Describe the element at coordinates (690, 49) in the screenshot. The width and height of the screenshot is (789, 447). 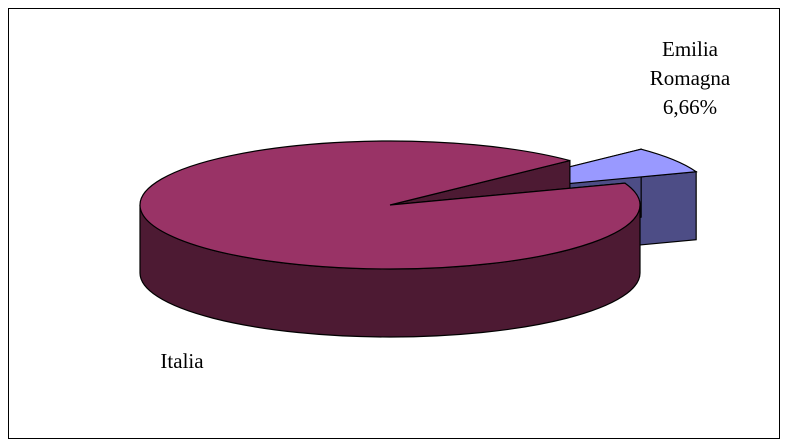
I see `slice-label-0-line-0: Emilia` at that location.